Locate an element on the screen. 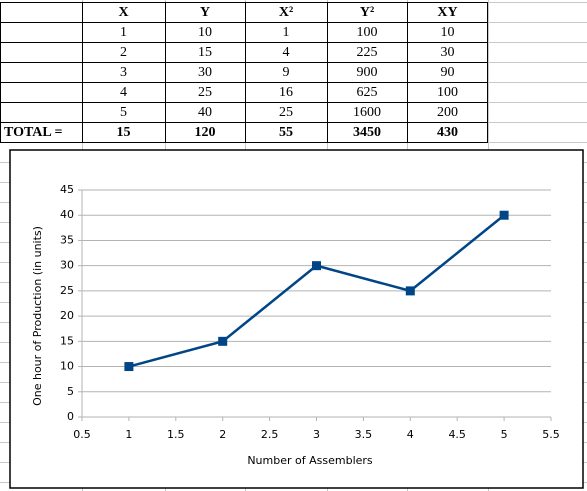  column-header: X is located at coordinates (123, 12).